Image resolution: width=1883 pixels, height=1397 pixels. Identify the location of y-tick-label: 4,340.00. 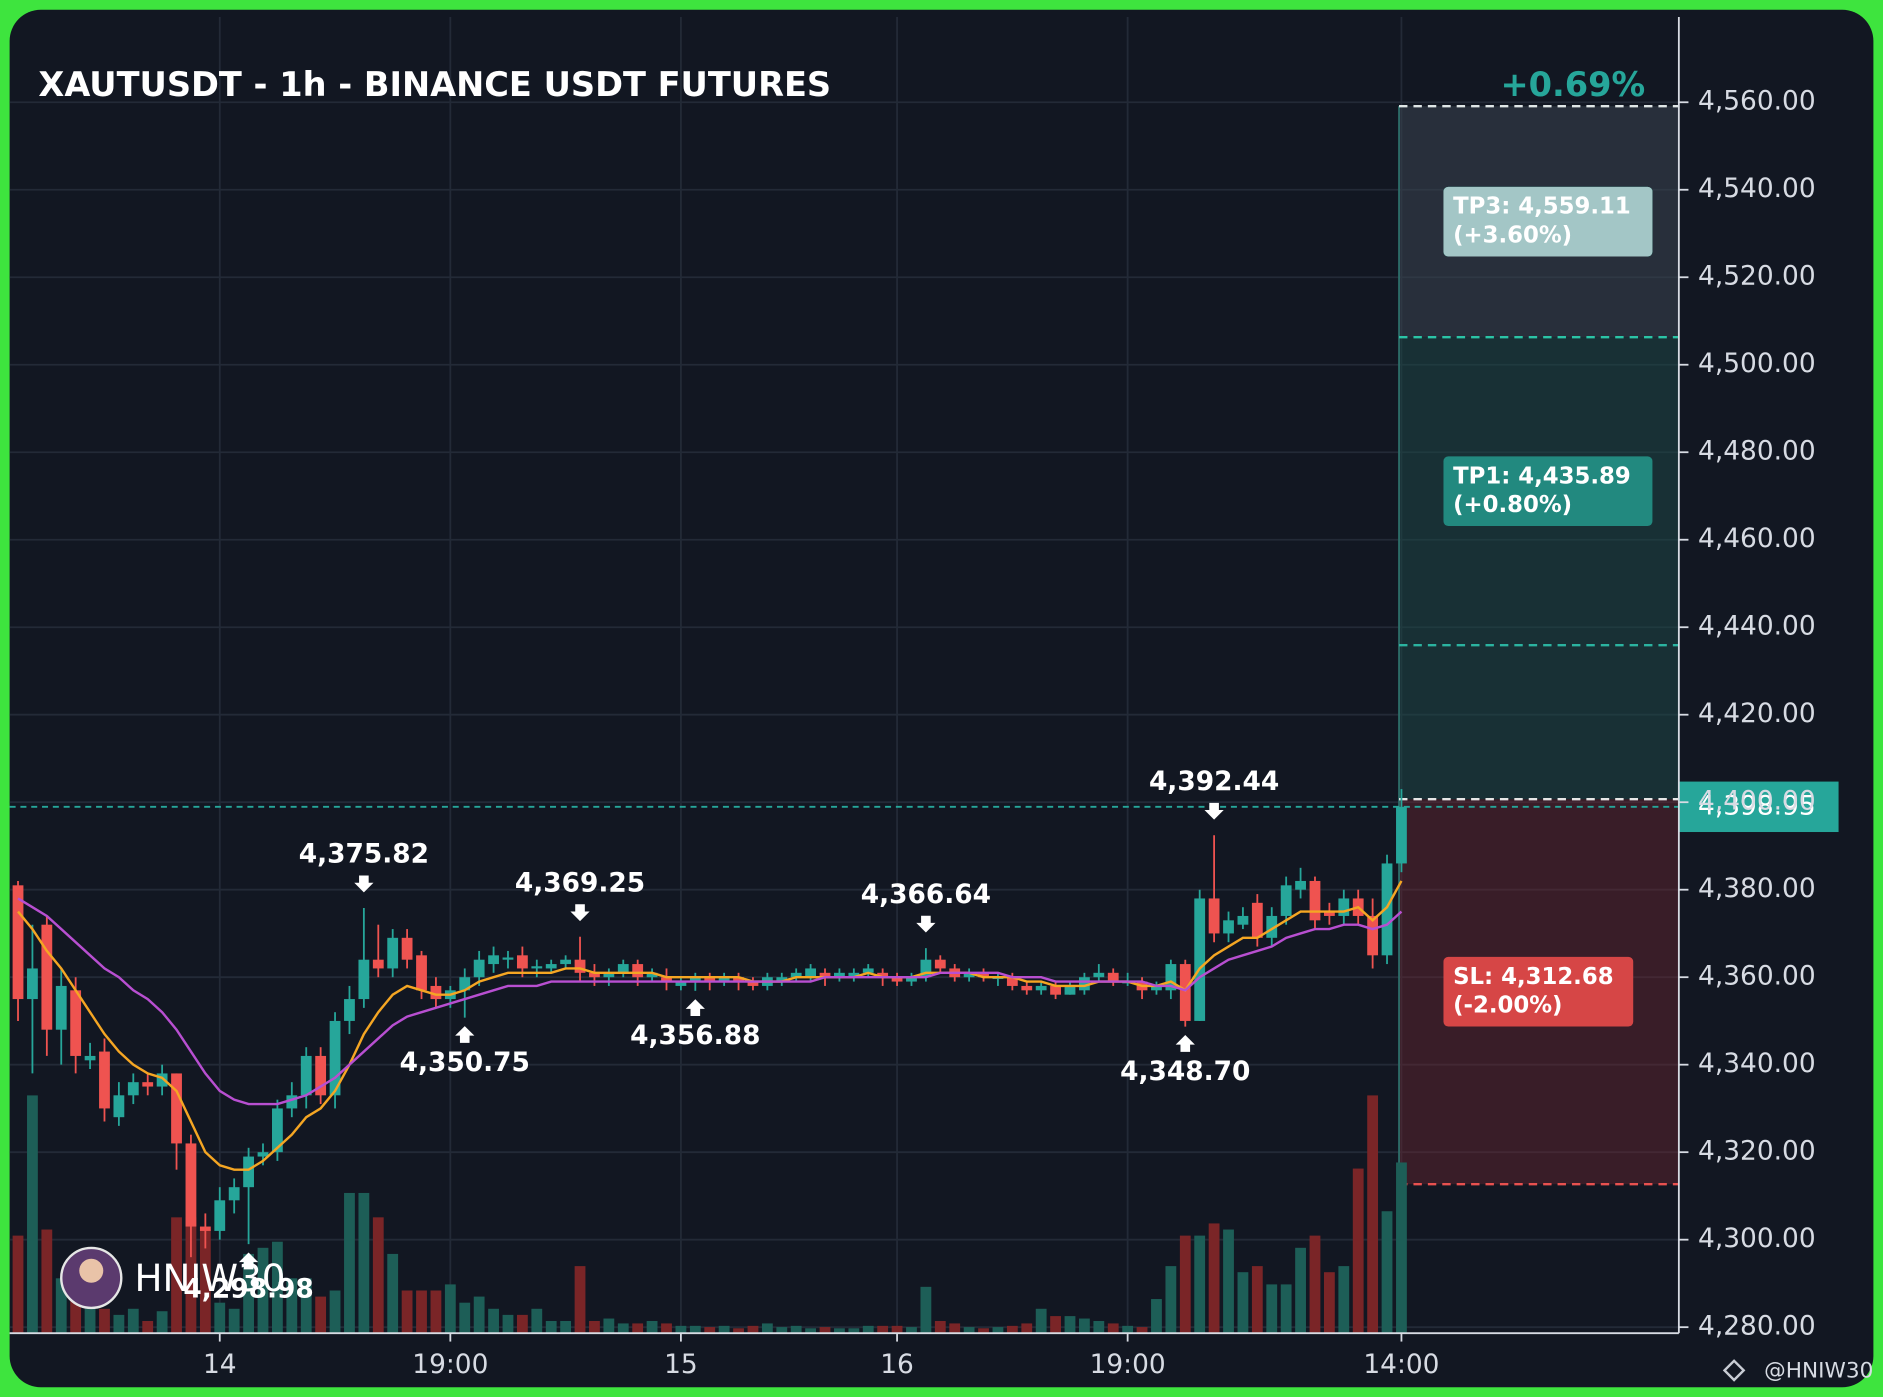
(1757, 1063).